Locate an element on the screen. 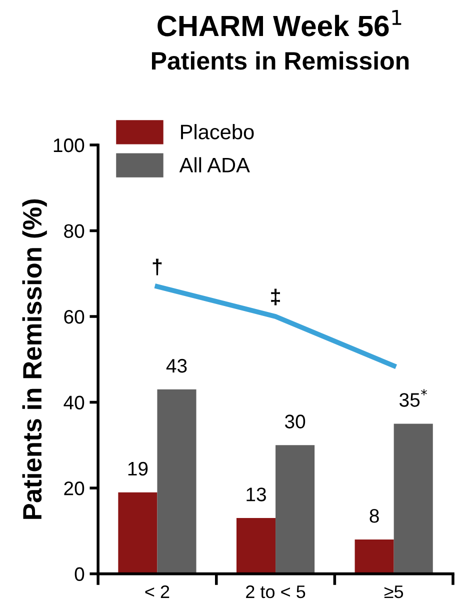 Image resolution: width=467 pixels, height=604 pixels. y-tick-label: 100 is located at coordinates (69, 145).